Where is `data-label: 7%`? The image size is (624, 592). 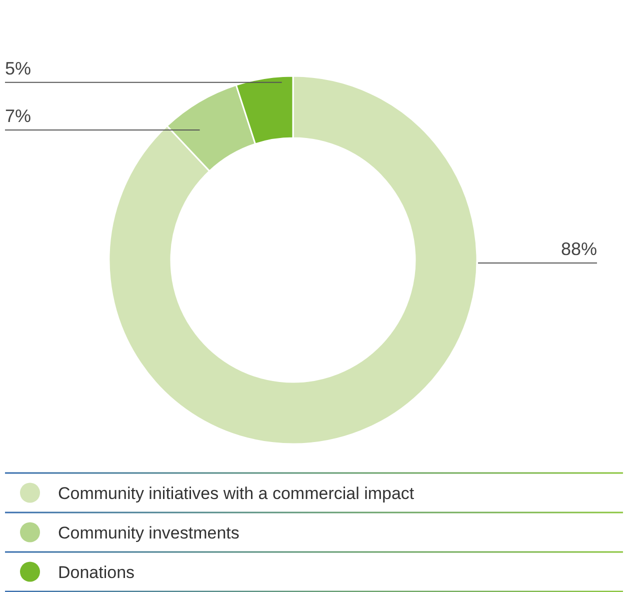
data-label: 7% is located at coordinates (18, 116).